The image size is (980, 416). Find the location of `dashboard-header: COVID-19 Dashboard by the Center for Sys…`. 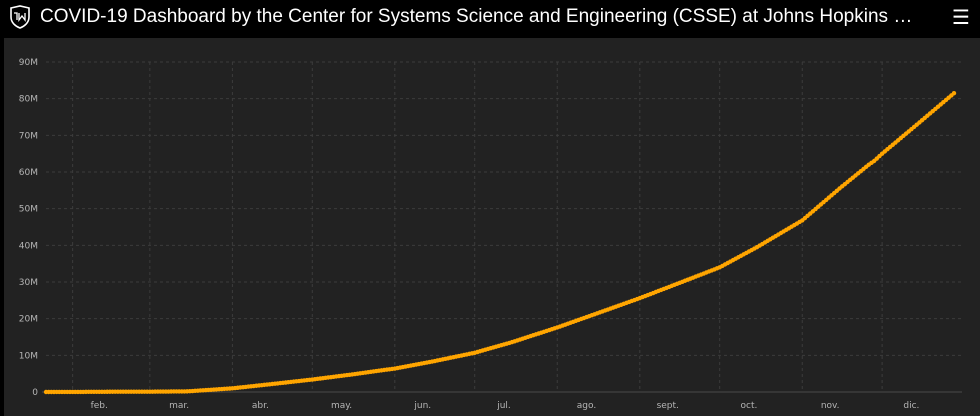

dashboard-header: COVID-19 Dashboard by the Center for Sys… is located at coordinates (490, 17).